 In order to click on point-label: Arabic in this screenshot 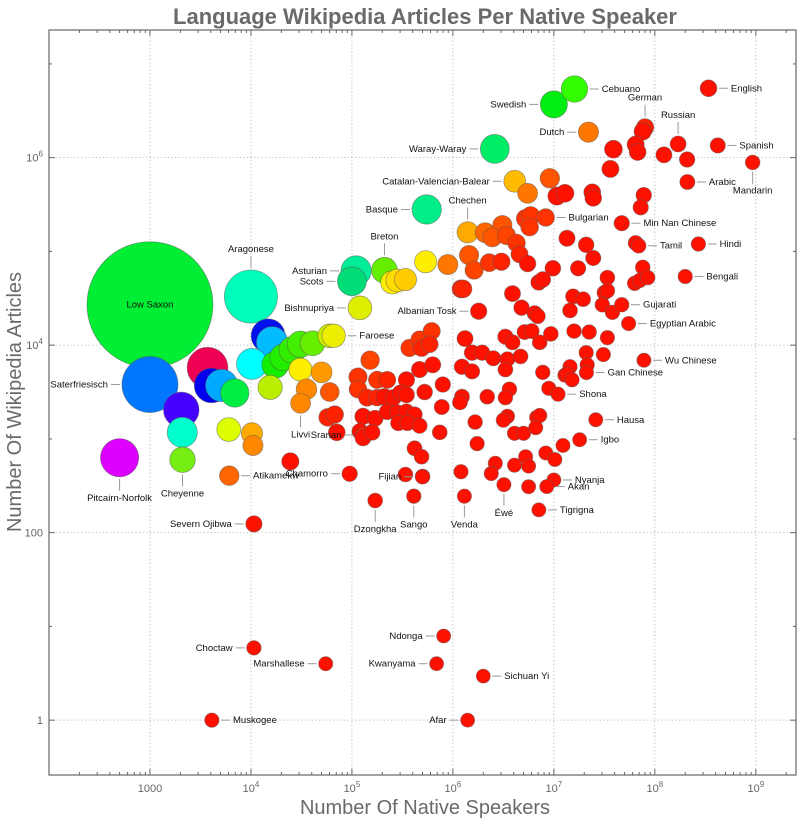, I will do `click(722, 182)`.